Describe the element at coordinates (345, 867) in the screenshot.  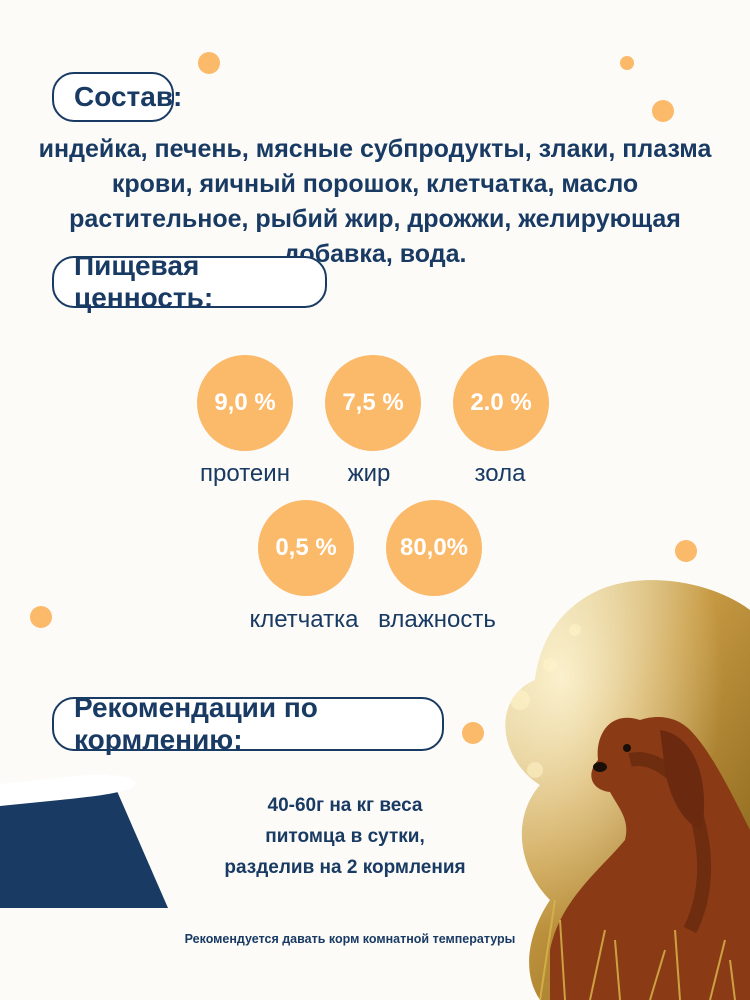
I see `feeding-line: разделив на 2 кормления` at that location.